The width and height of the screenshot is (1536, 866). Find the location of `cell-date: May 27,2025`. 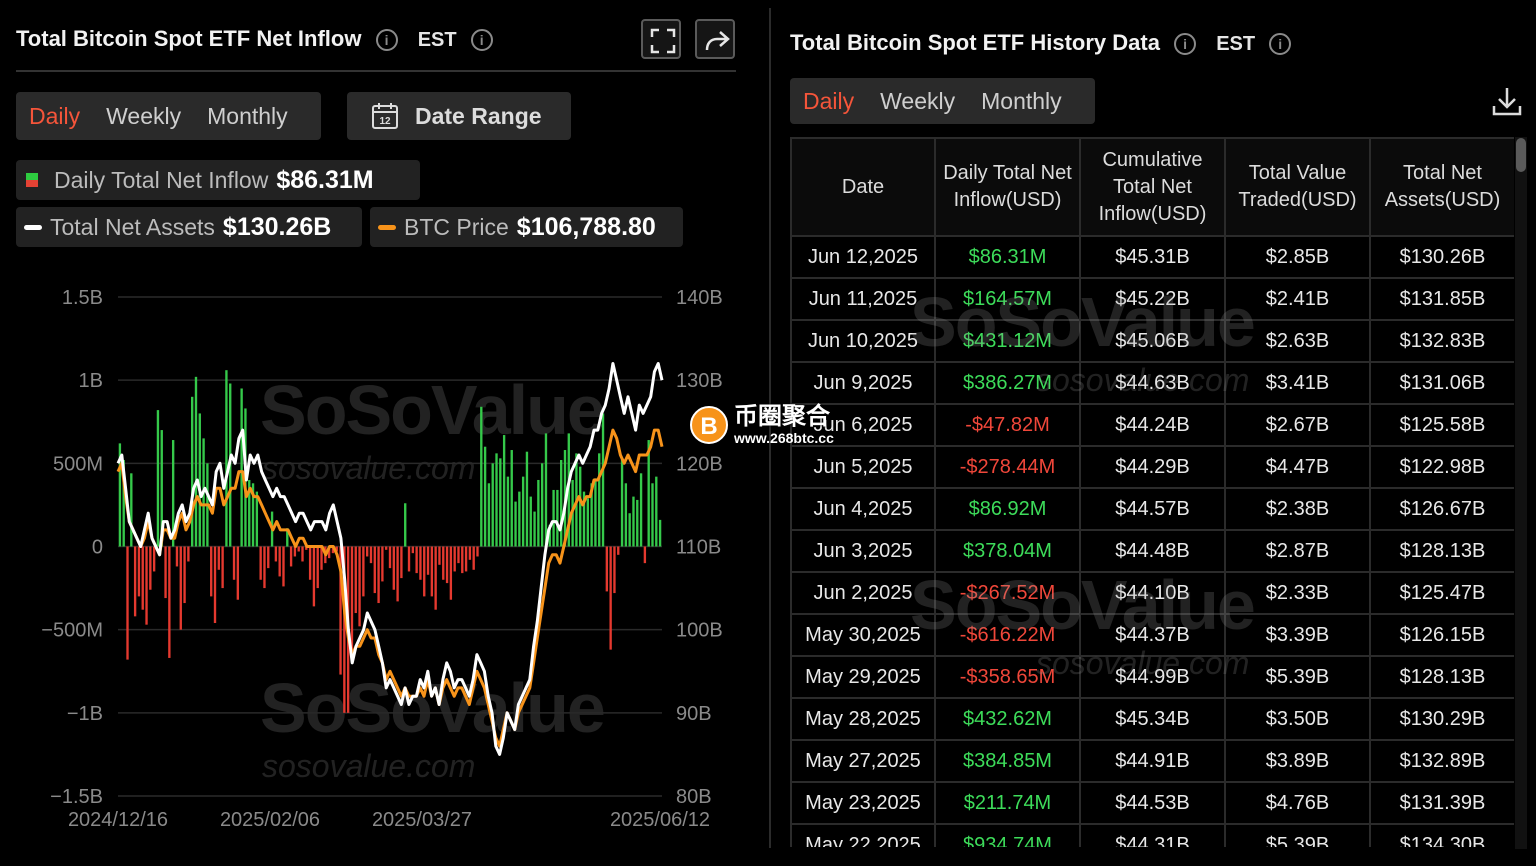

cell-date: May 27,2025 is located at coordinates (863, 761).